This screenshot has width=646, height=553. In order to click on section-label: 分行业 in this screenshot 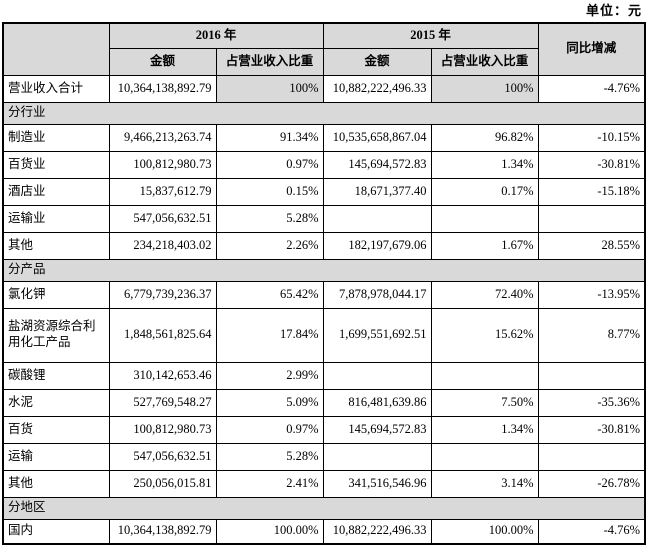, I will do `click(324, 113)`.